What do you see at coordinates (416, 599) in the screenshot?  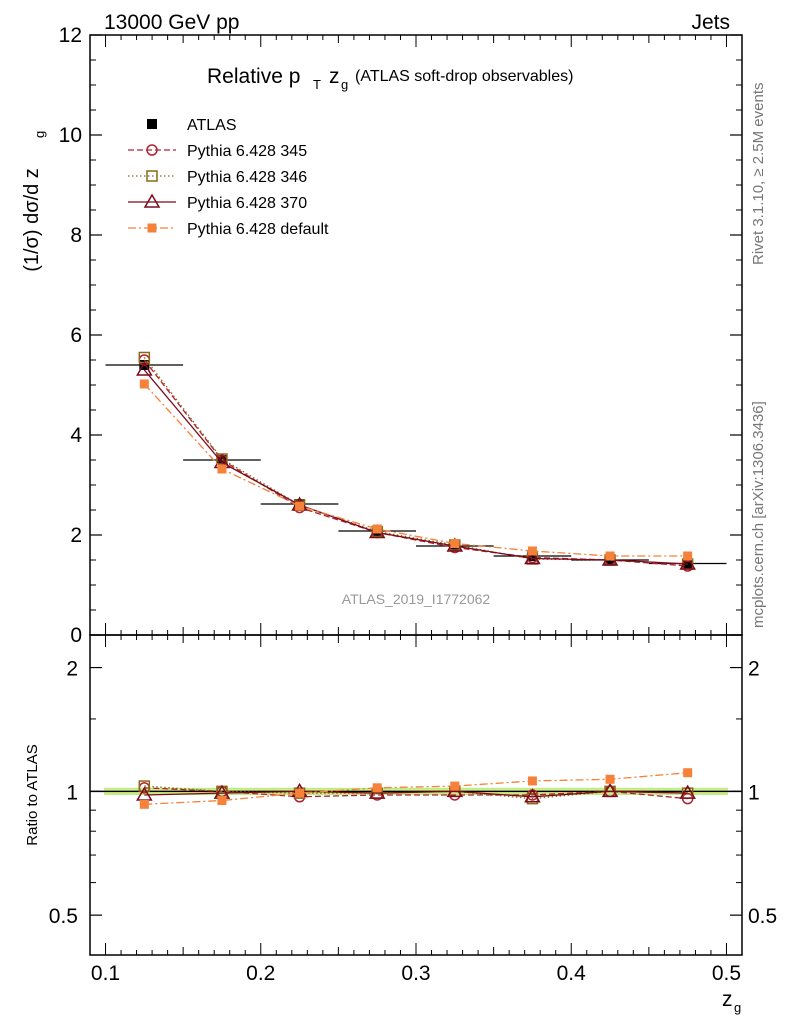 I see `analysis-watermark: ATLAS_2019_I1772062` at bounding box center [416, 599].